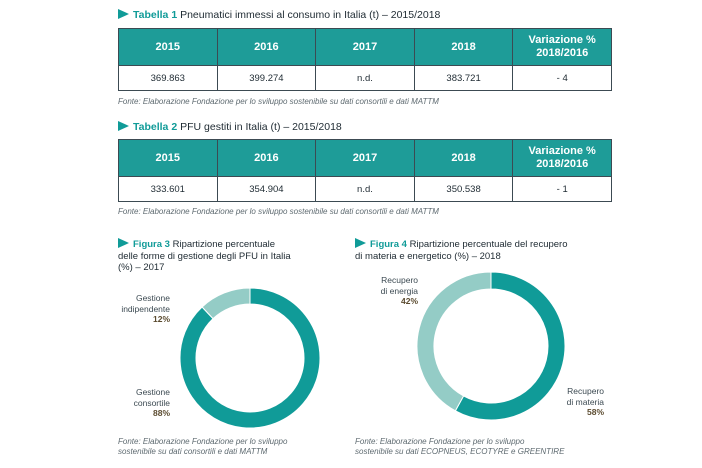 The image size is (702, 468). I want to click on fig4-pct-materia: 58%, so click(595, 412).